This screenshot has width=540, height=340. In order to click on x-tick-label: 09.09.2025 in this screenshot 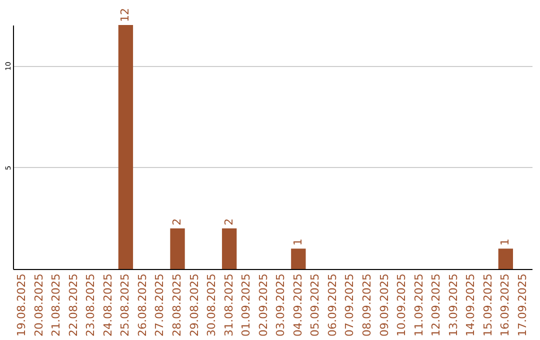, I will do `click(384, 305)`.